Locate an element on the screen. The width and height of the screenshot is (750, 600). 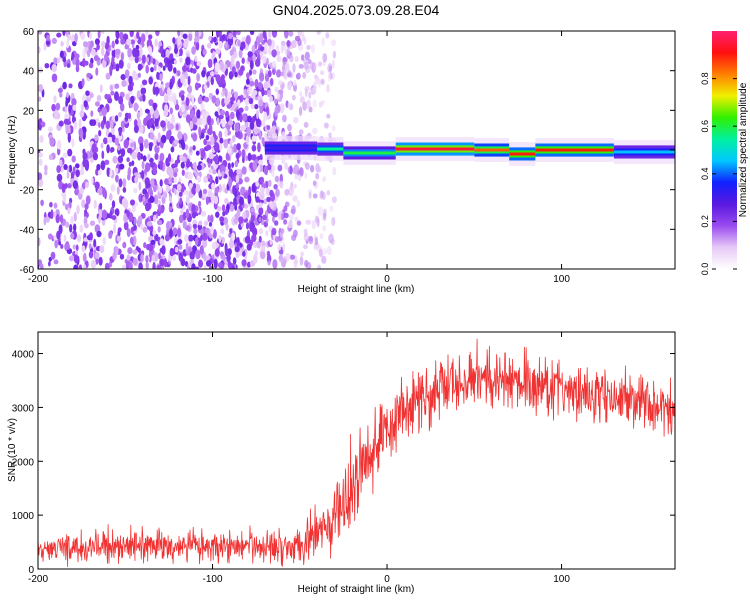
snr-x-tick-label: -200 is located at coordinates (38, 579).